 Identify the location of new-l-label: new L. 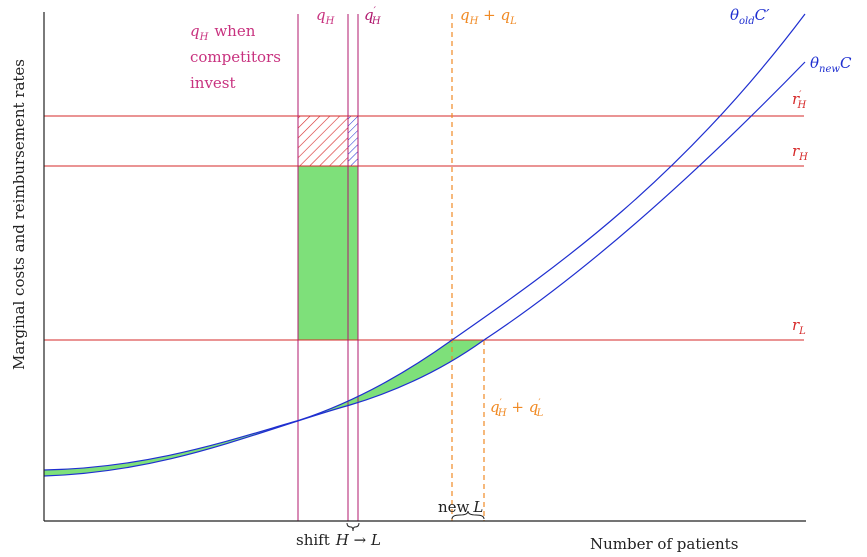
(460, 507).